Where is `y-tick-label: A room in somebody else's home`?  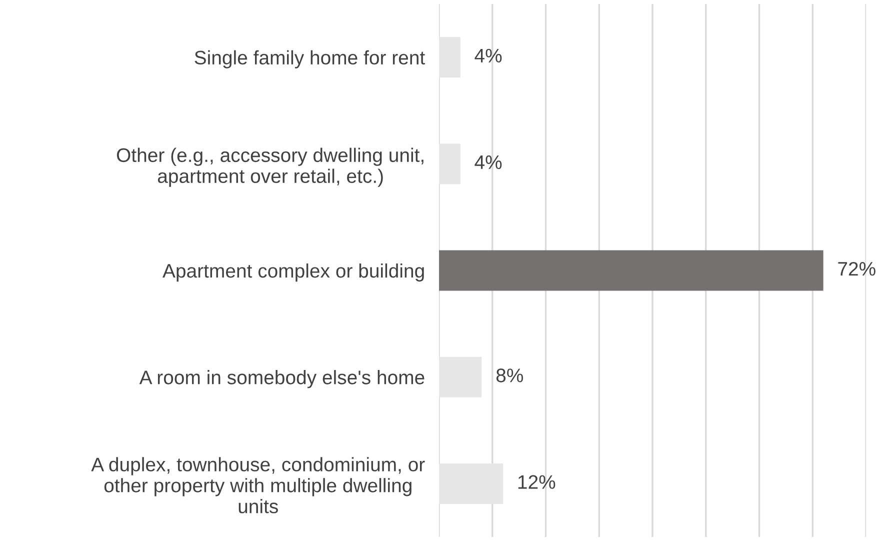 y-tick-label: A room in somebody else's home is located at coordinates (281, 379).